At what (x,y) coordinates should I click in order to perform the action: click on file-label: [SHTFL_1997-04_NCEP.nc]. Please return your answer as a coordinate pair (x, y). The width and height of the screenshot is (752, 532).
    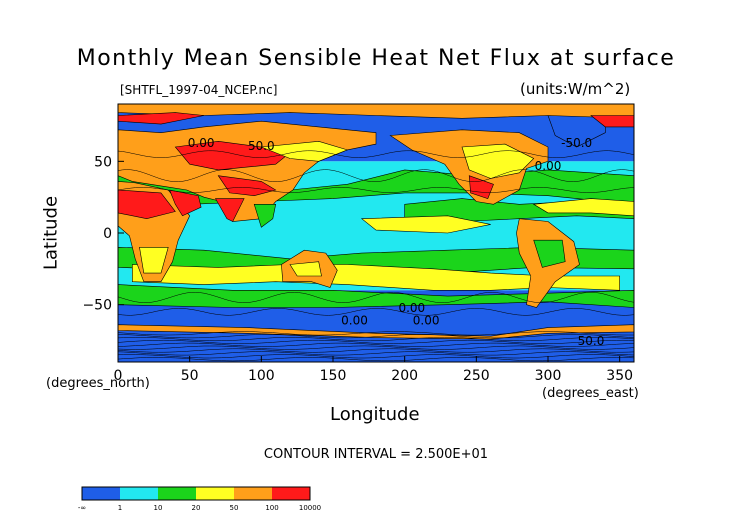
    Looking at the image, I should click on (199, 90).